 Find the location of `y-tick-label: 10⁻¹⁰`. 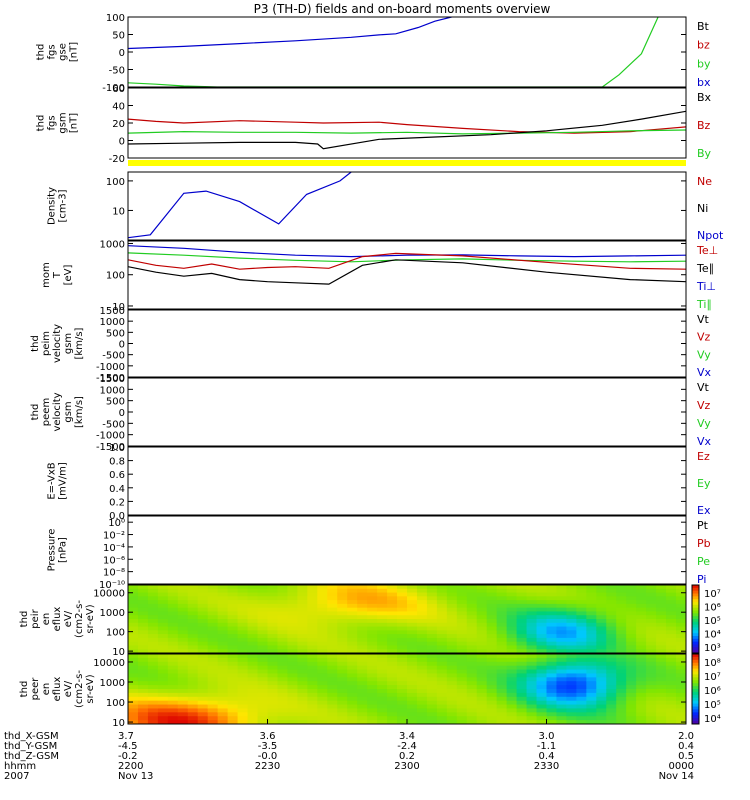

y-tick-label: 10⁻¹⁰ is located at coordinates (112, 585).